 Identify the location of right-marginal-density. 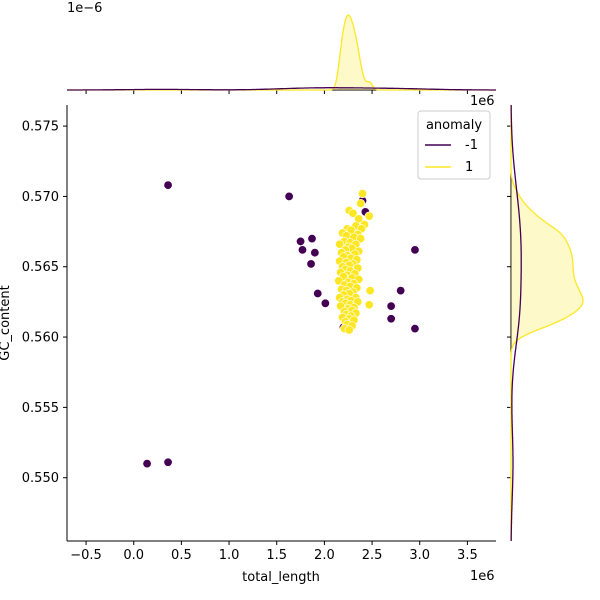
(545, 322).